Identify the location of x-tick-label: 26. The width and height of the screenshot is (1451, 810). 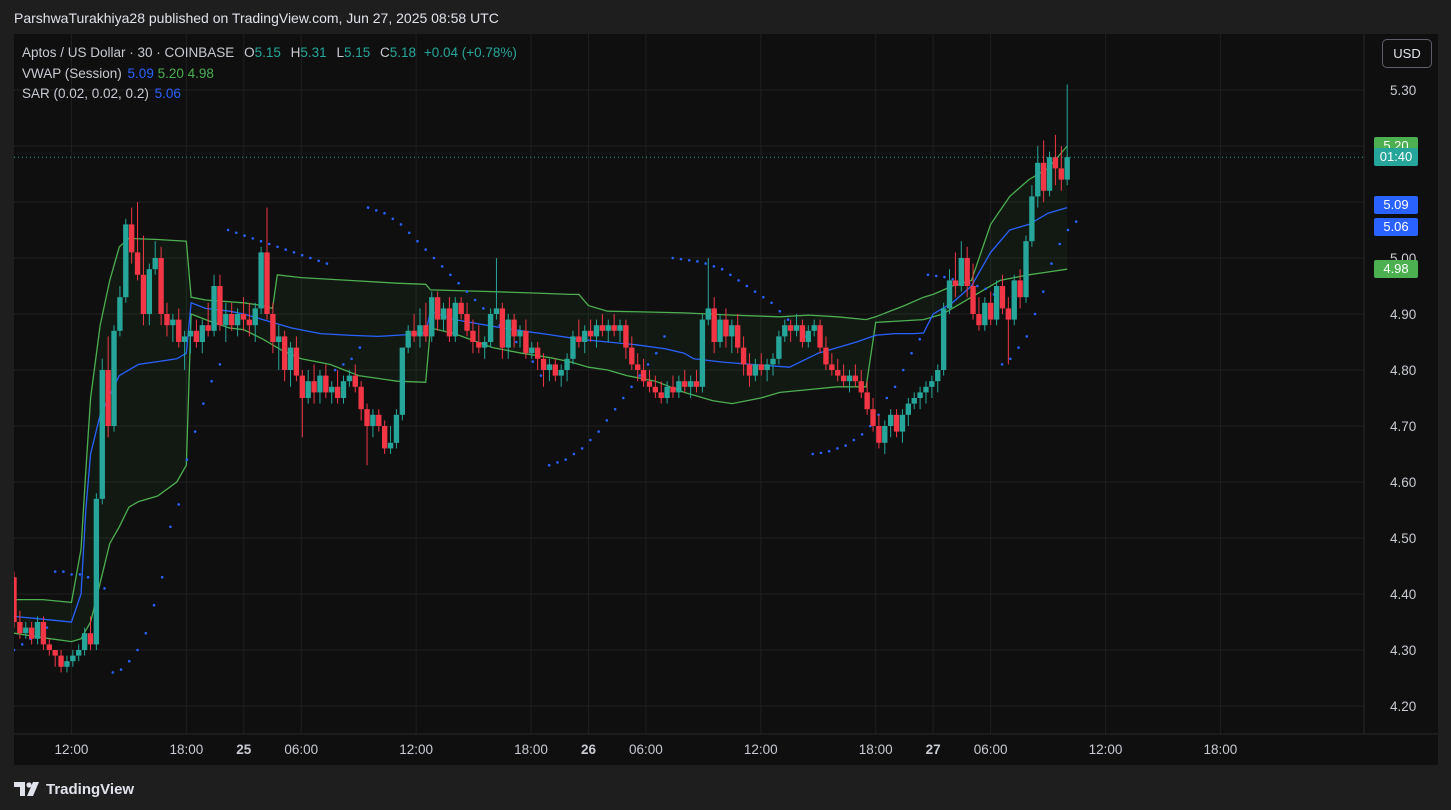
(589, 749).